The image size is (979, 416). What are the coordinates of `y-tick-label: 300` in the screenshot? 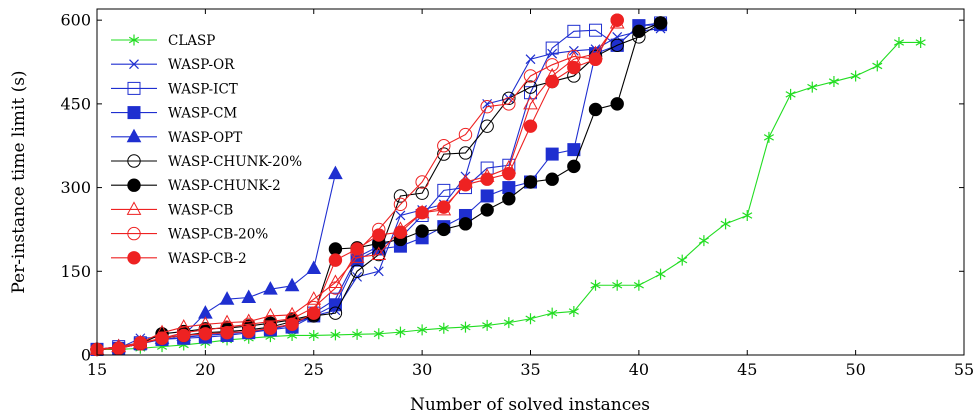 It's located at (75, 187).